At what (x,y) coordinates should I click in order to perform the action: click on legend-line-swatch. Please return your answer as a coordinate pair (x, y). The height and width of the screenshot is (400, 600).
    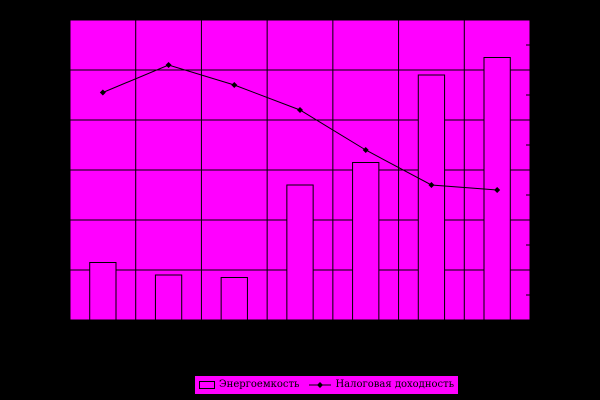
    Looking at the image, I should click on (320, 385).